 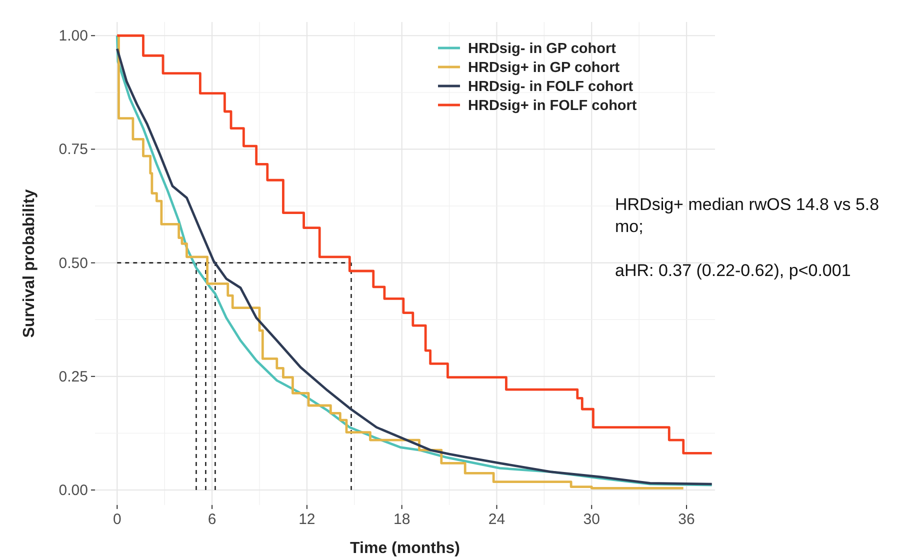 What do you see at coordinates (73, 36) in the screenshot?
I see `y-tick-label: 1.00` at bounding box center [73, 36].